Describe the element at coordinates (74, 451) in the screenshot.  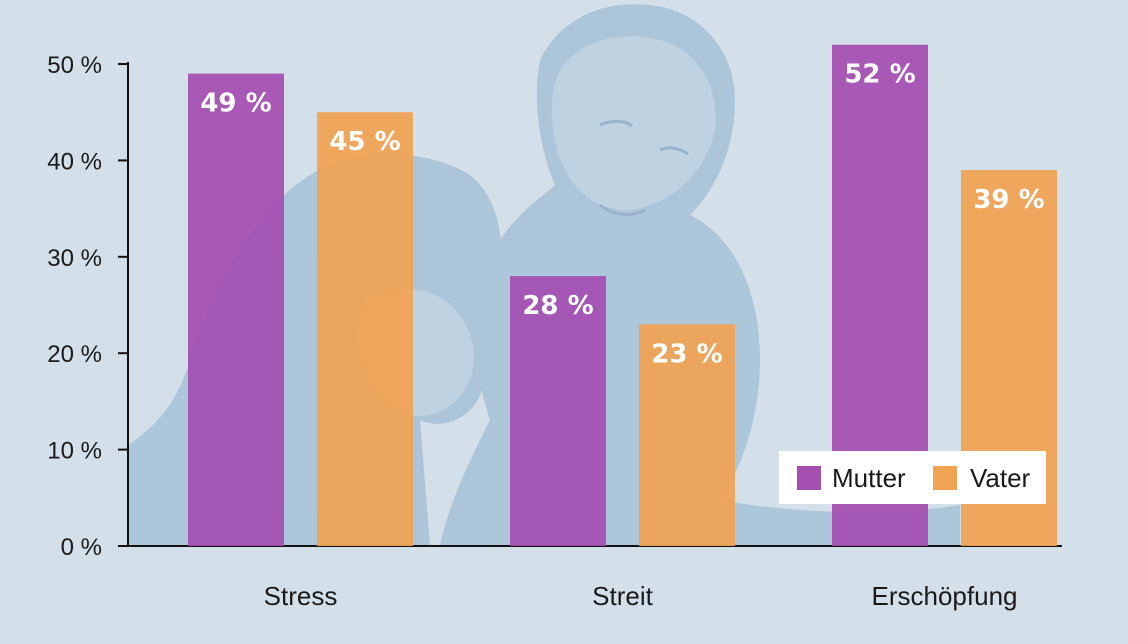
I see `y-tick-label: 10 %` at that location.